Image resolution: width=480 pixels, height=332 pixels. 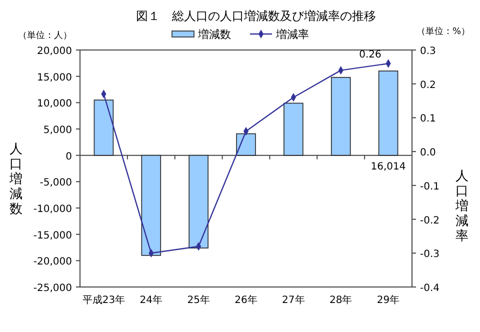 I want to click on x-tick-label: 平成23年, so click(x=104, y=300).